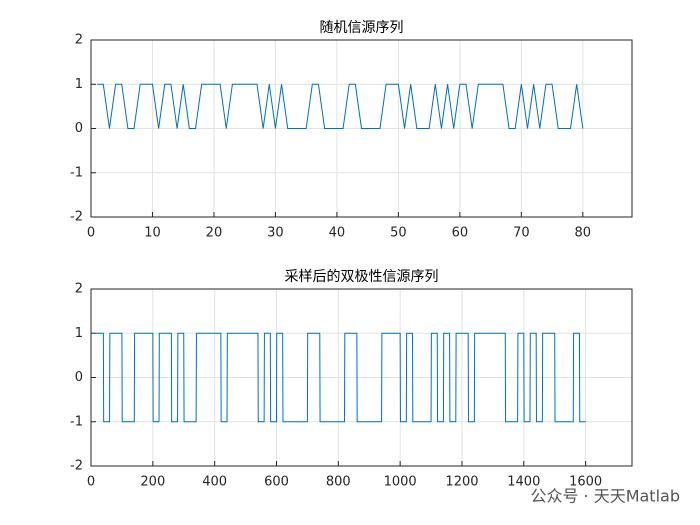  What do you see at coordinates (276, 482) in the screenshot?
I see `x-tick-label: 600` at bounding box center [276, 482].